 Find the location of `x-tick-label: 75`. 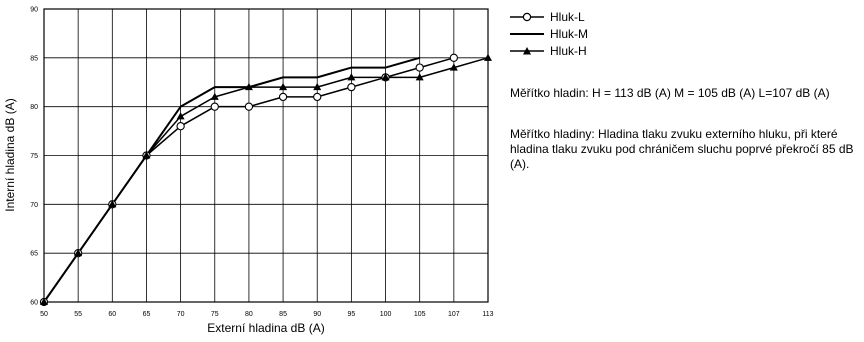

x-tick-label: 75 is located at coordinates (215, 314).